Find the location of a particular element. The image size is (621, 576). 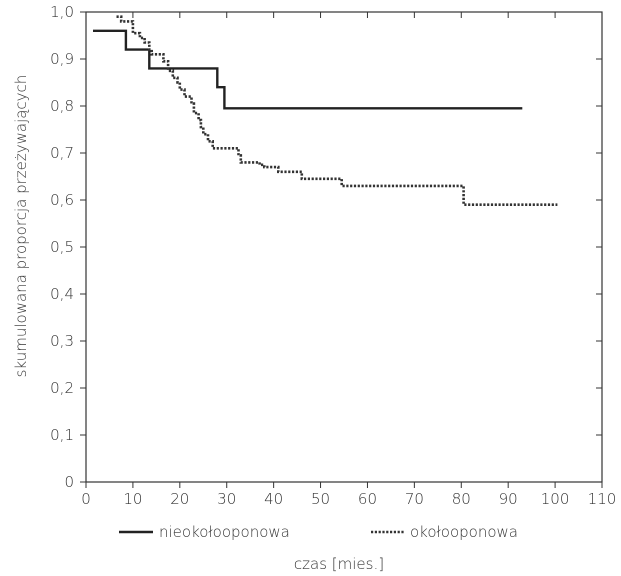

x-tick-label: 80 is located at coordinates (461, 499).